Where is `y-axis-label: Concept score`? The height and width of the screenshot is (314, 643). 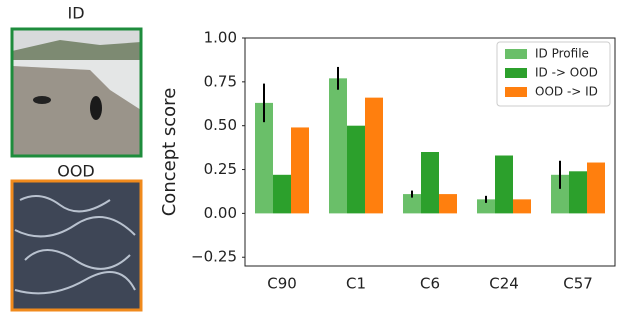 y-axis-label: Concept score is located at coordinates (169, 152).